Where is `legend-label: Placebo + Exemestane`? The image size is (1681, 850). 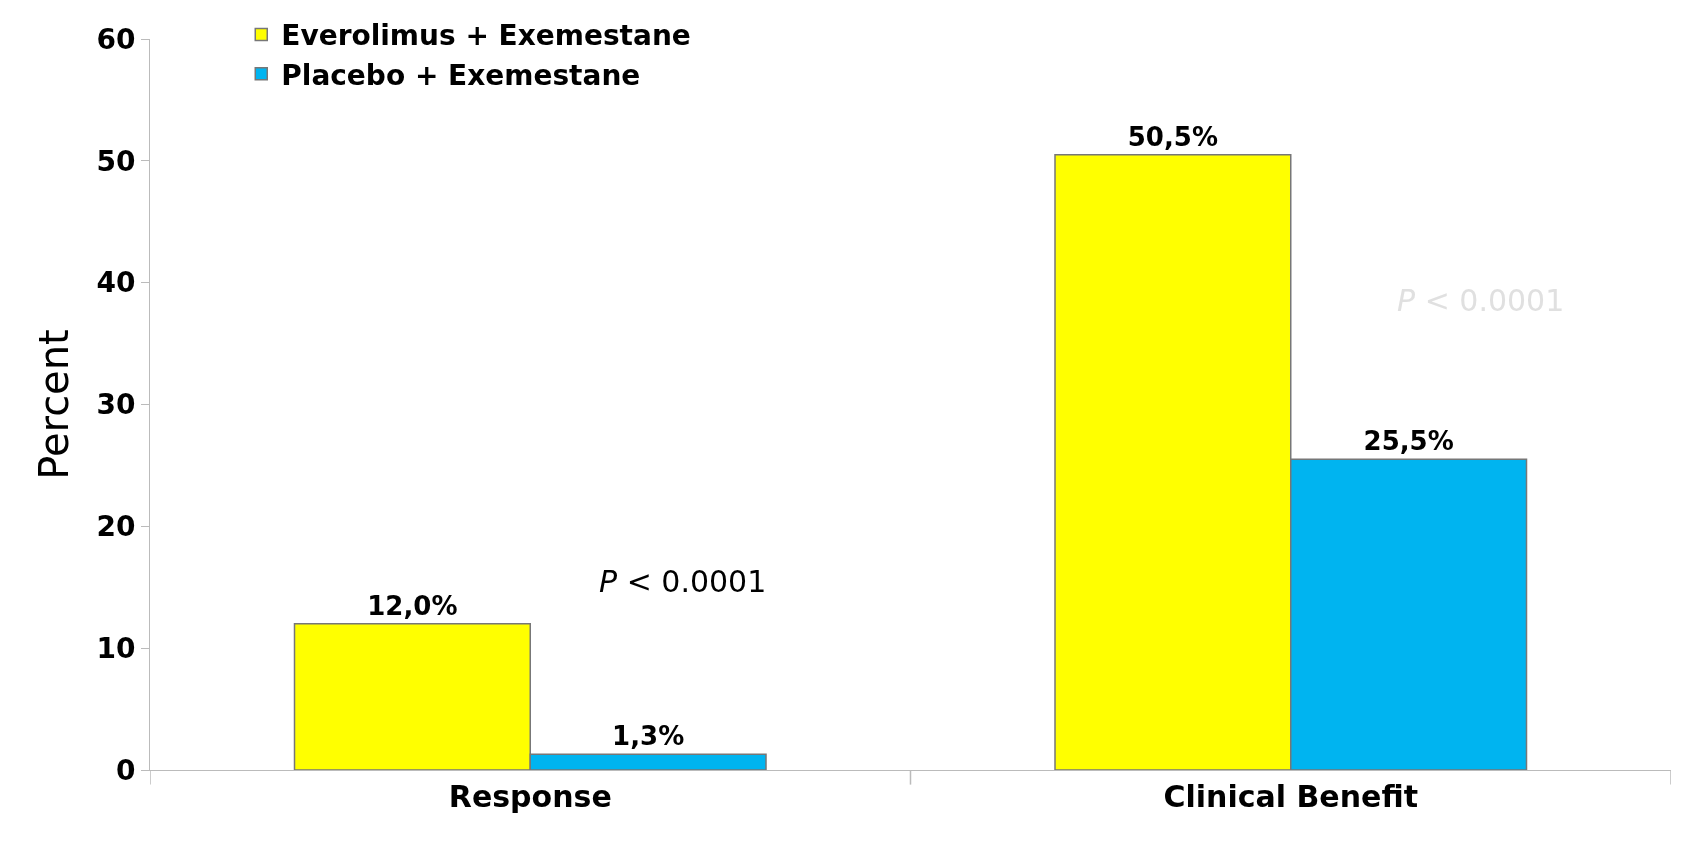
legend-label: Placebo + Exemestane is located at coordinates (461, 75).